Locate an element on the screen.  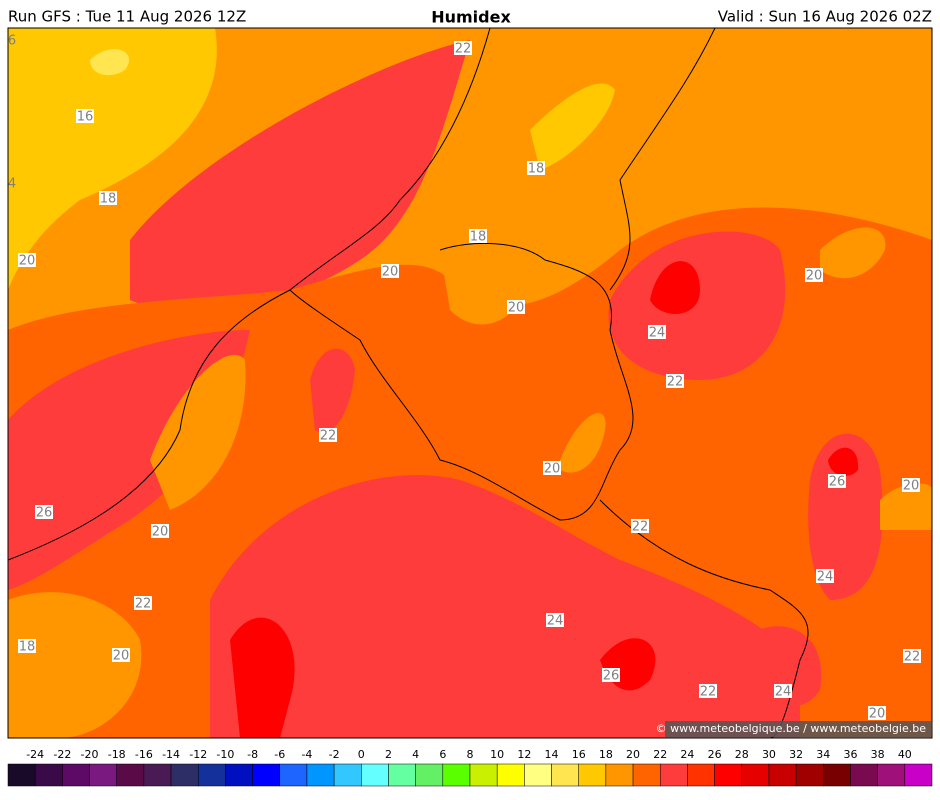
colorbar-tick-label: -24 is located at coordinates (35, 754).